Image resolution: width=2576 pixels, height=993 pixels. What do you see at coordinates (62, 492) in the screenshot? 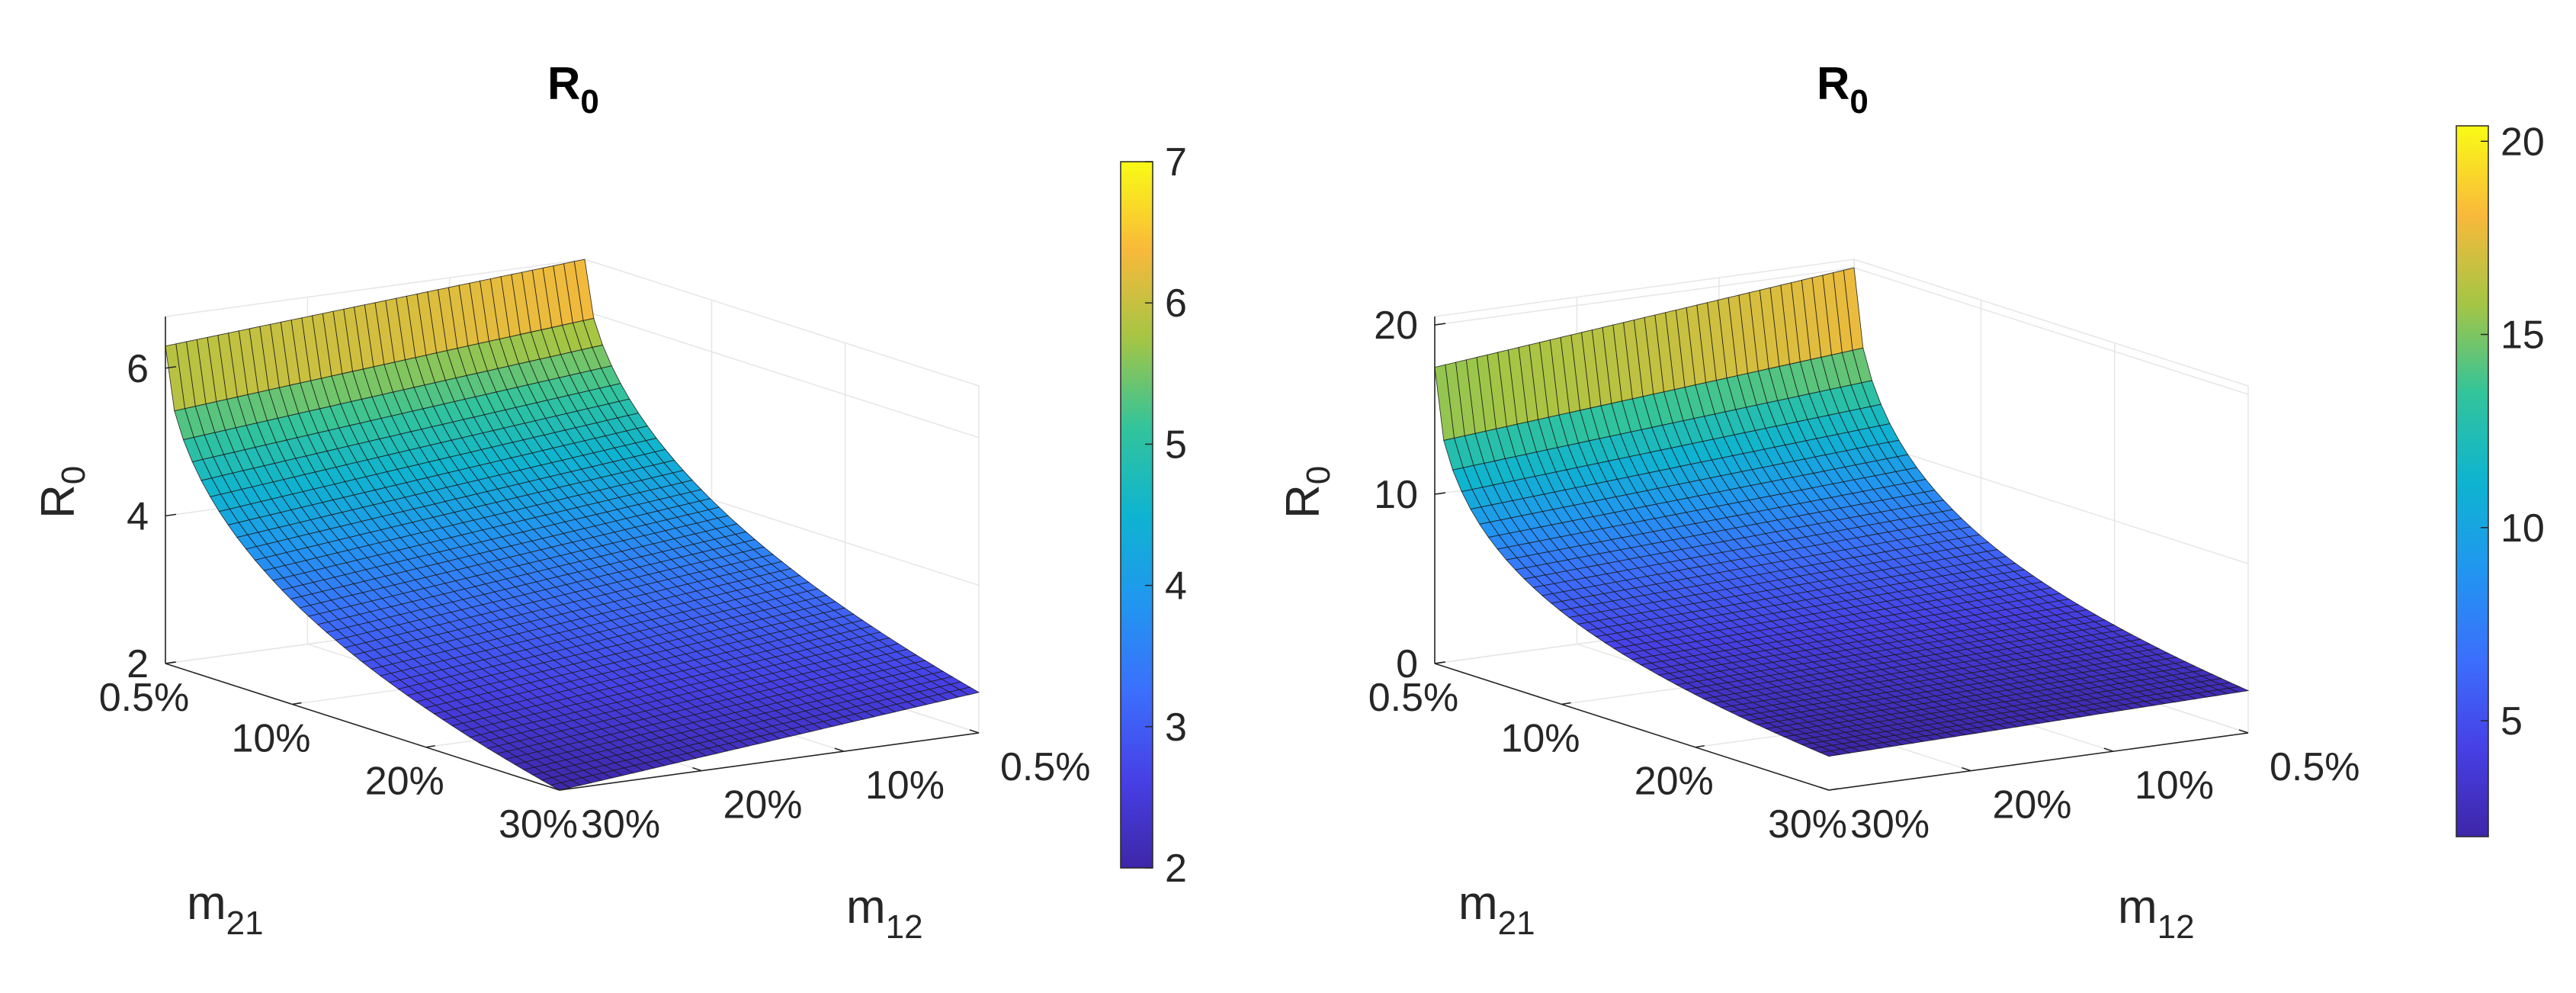
I see `chart1-zlabel: R0` at bounding box center [62, 492].